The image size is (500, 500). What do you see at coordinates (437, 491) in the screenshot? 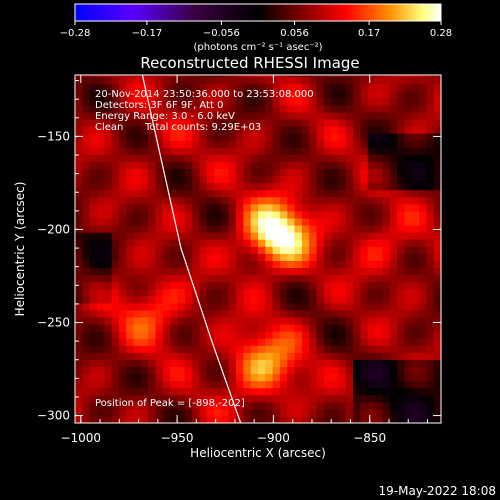
I see `footer-timestamp: 19-May-2022 18:08` at bounding box center [437, 491].